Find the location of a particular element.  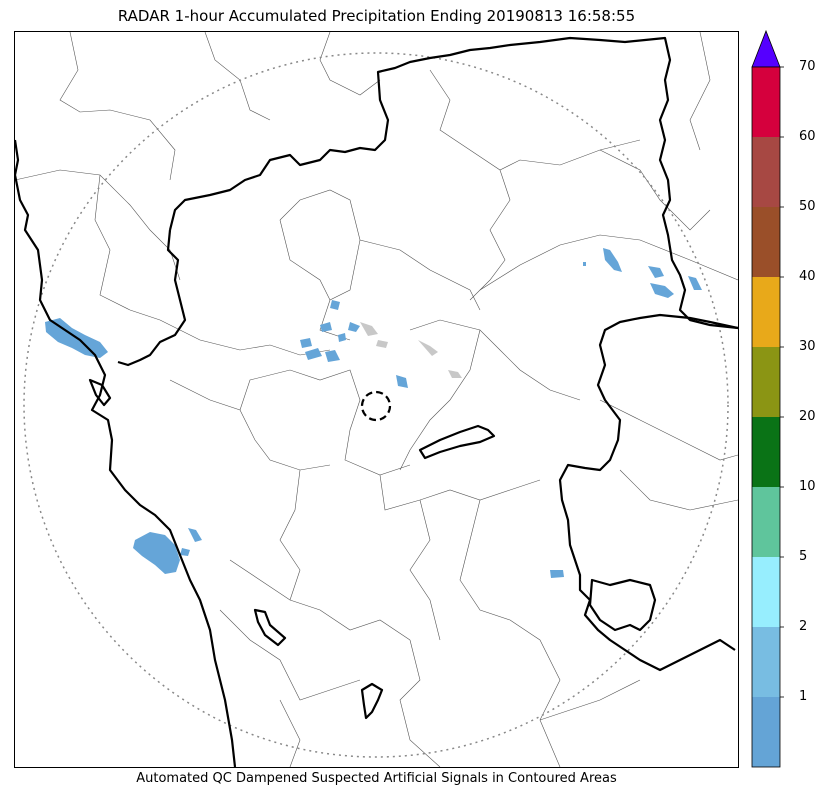

colorbar-tick-label: 20 is located at coordinates (807, 416).